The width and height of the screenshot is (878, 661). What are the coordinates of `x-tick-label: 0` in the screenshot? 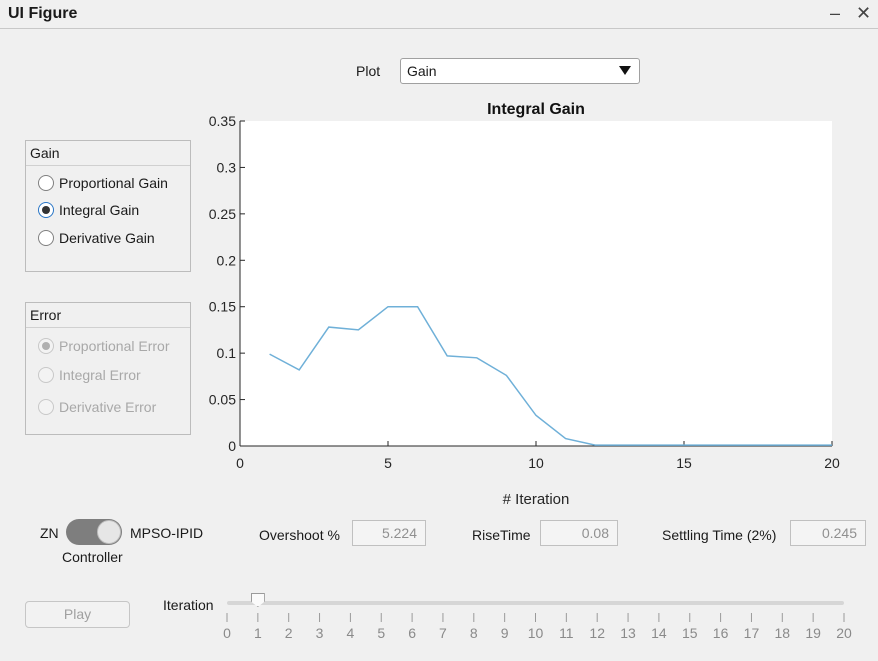 It's located at (240, 463).